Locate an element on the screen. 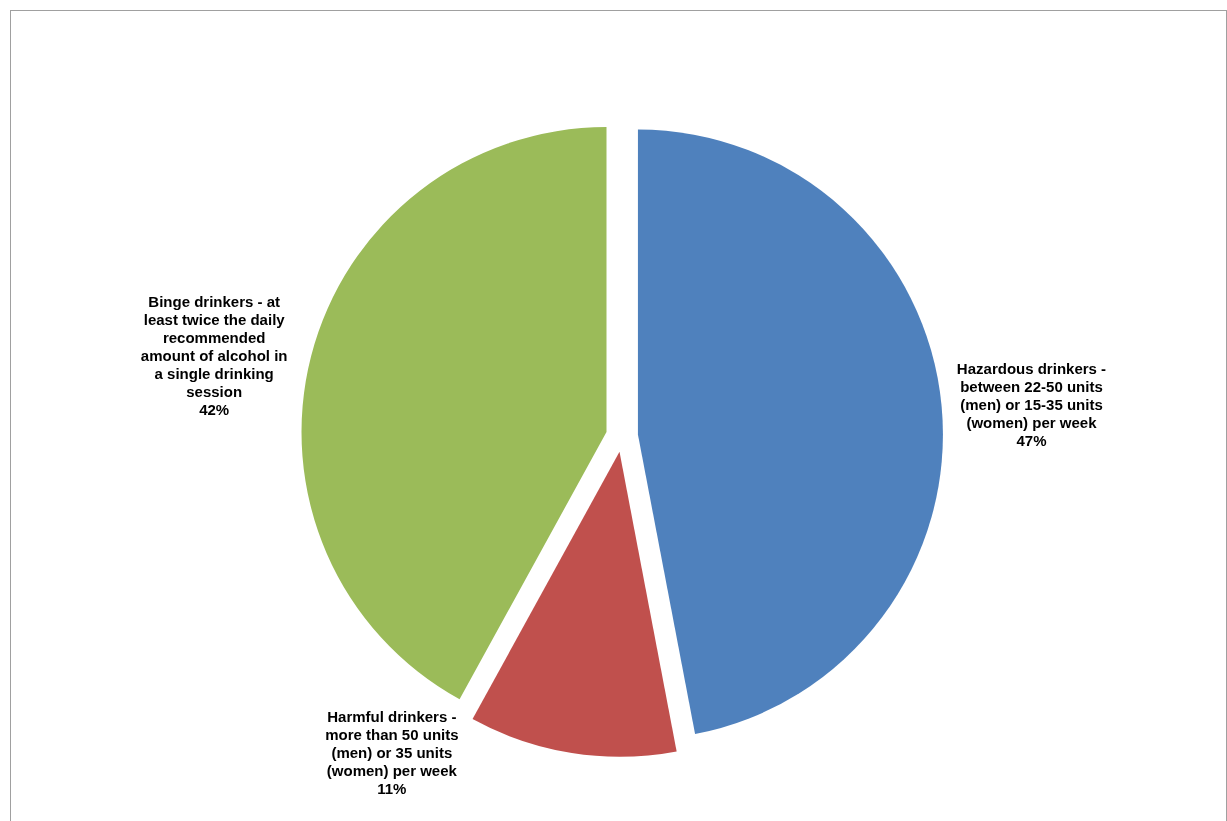  slice-label: Harmful drinkers - more than 50 units (men) or 35 units (women) per week is located at coordinates (392, 743).